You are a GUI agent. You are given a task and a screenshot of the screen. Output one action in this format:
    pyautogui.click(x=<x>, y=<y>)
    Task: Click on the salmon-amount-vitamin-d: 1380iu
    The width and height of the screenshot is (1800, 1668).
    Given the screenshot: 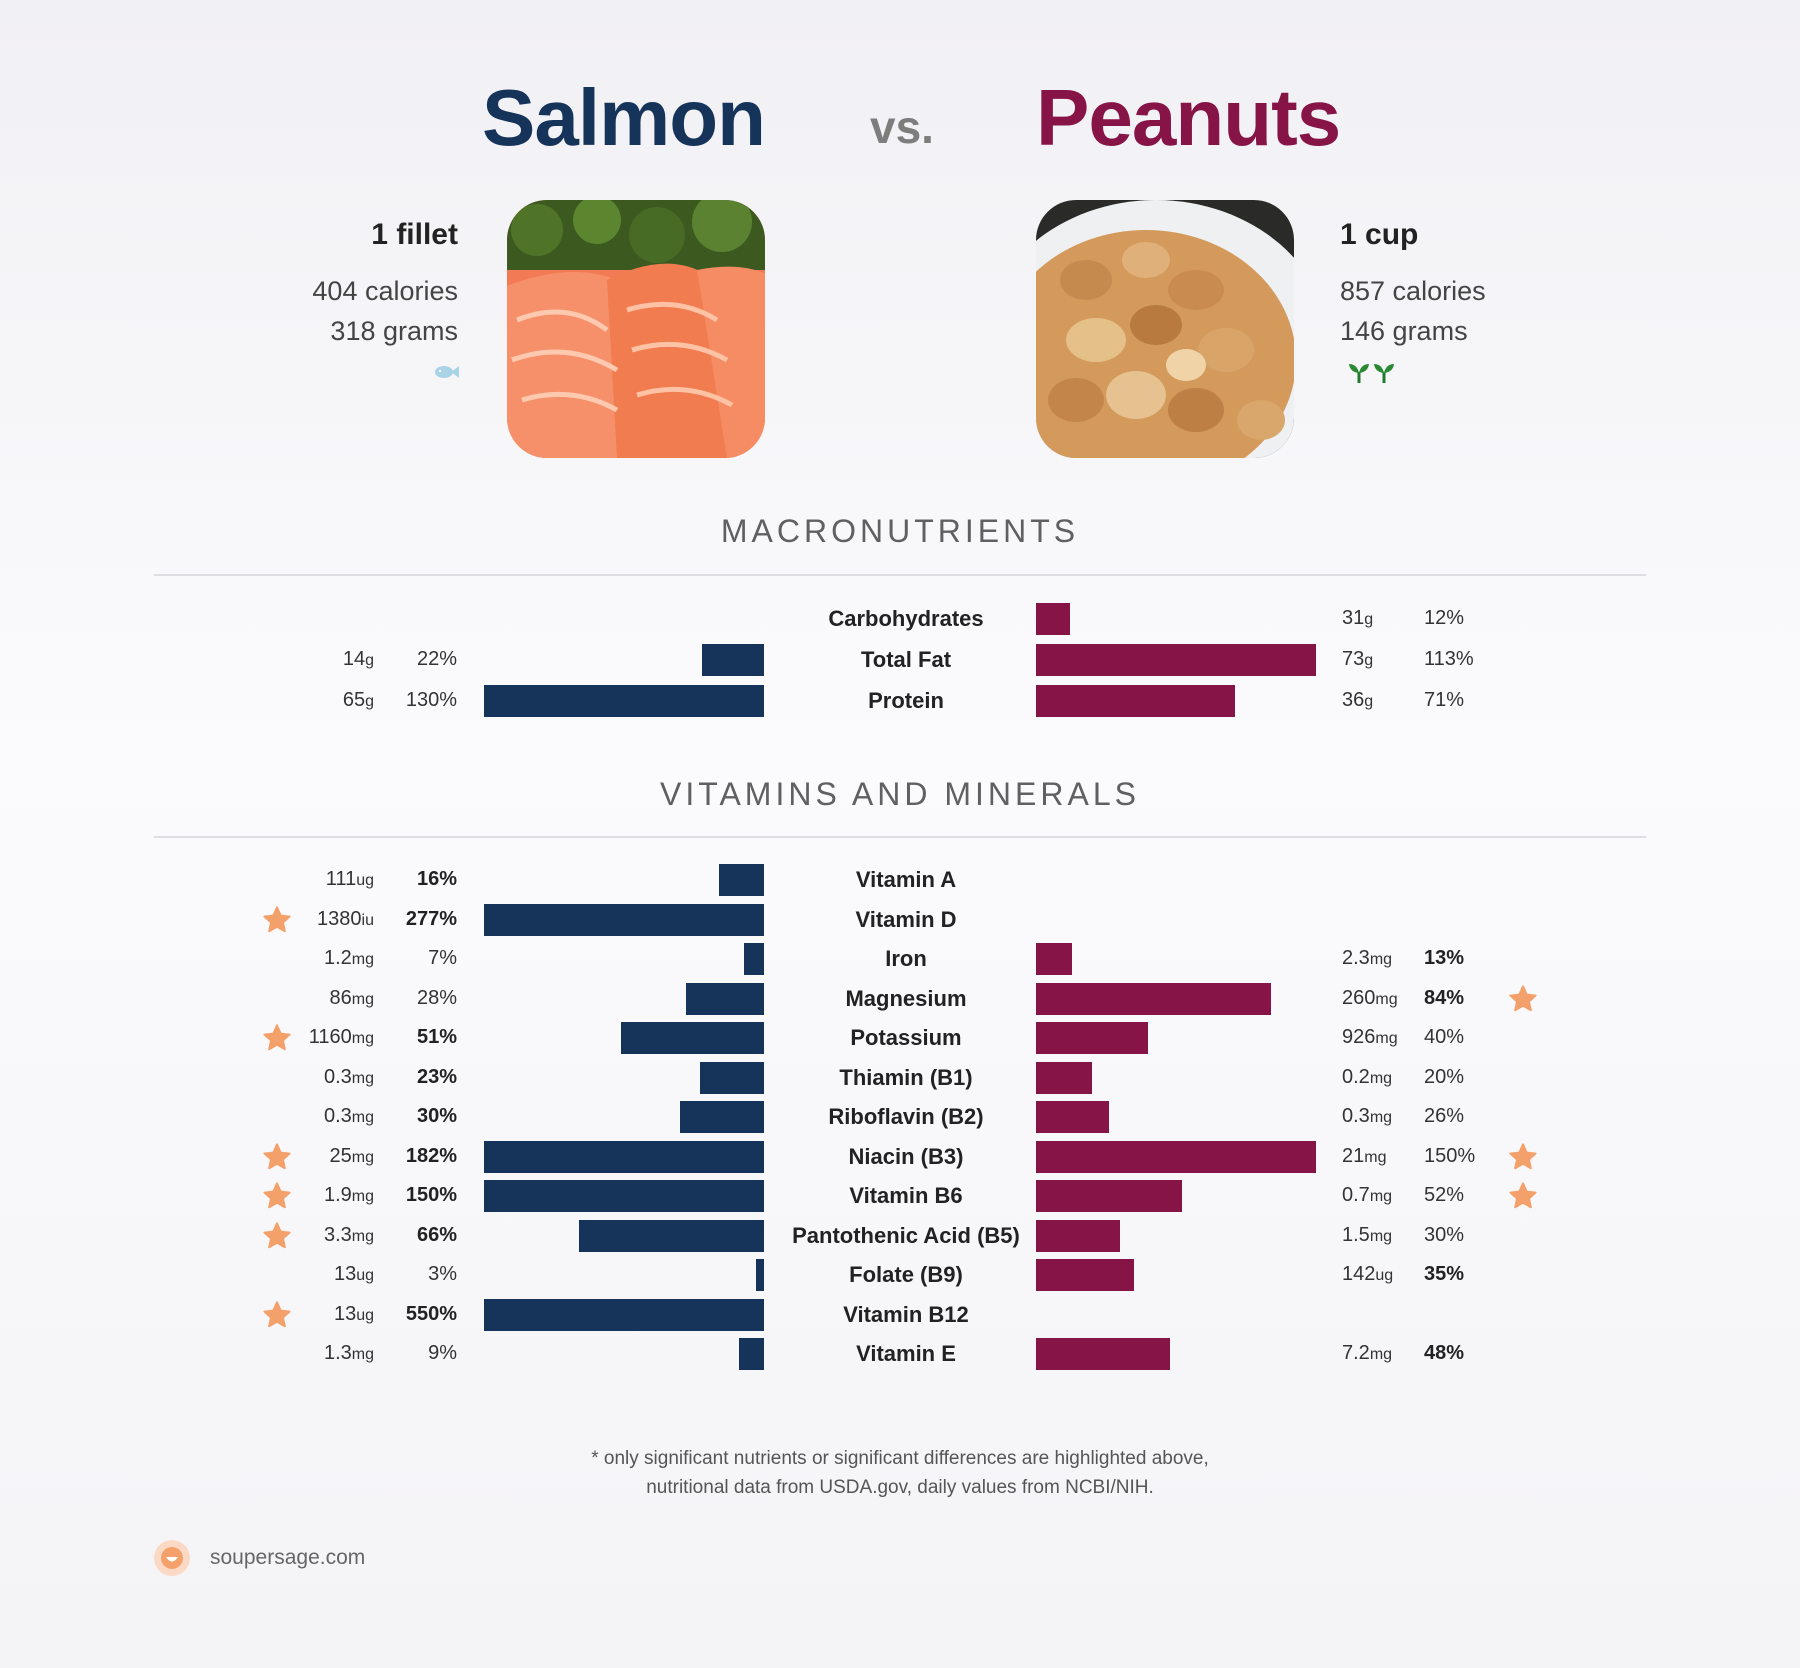 What is the action you would take?
    pyautogui.click(x=345, y=919)
    